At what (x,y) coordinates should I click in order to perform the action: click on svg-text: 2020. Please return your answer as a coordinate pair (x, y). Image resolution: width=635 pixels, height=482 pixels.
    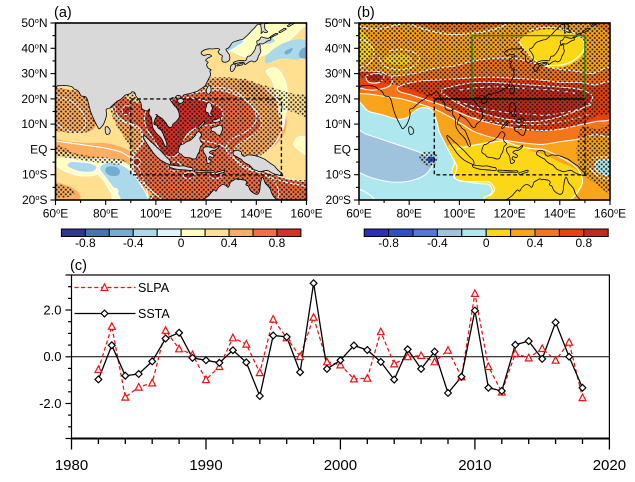
    Looking at the image, I should click on (609, 465).